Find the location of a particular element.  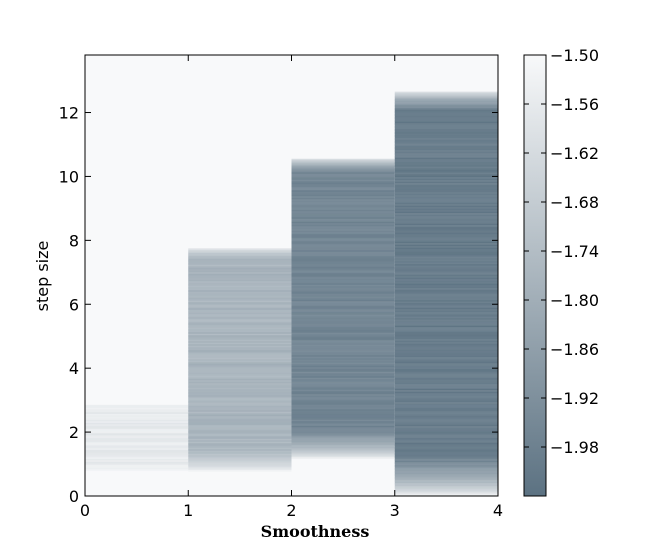

x-tick-label: 4 is located at coordinates (498, 510).